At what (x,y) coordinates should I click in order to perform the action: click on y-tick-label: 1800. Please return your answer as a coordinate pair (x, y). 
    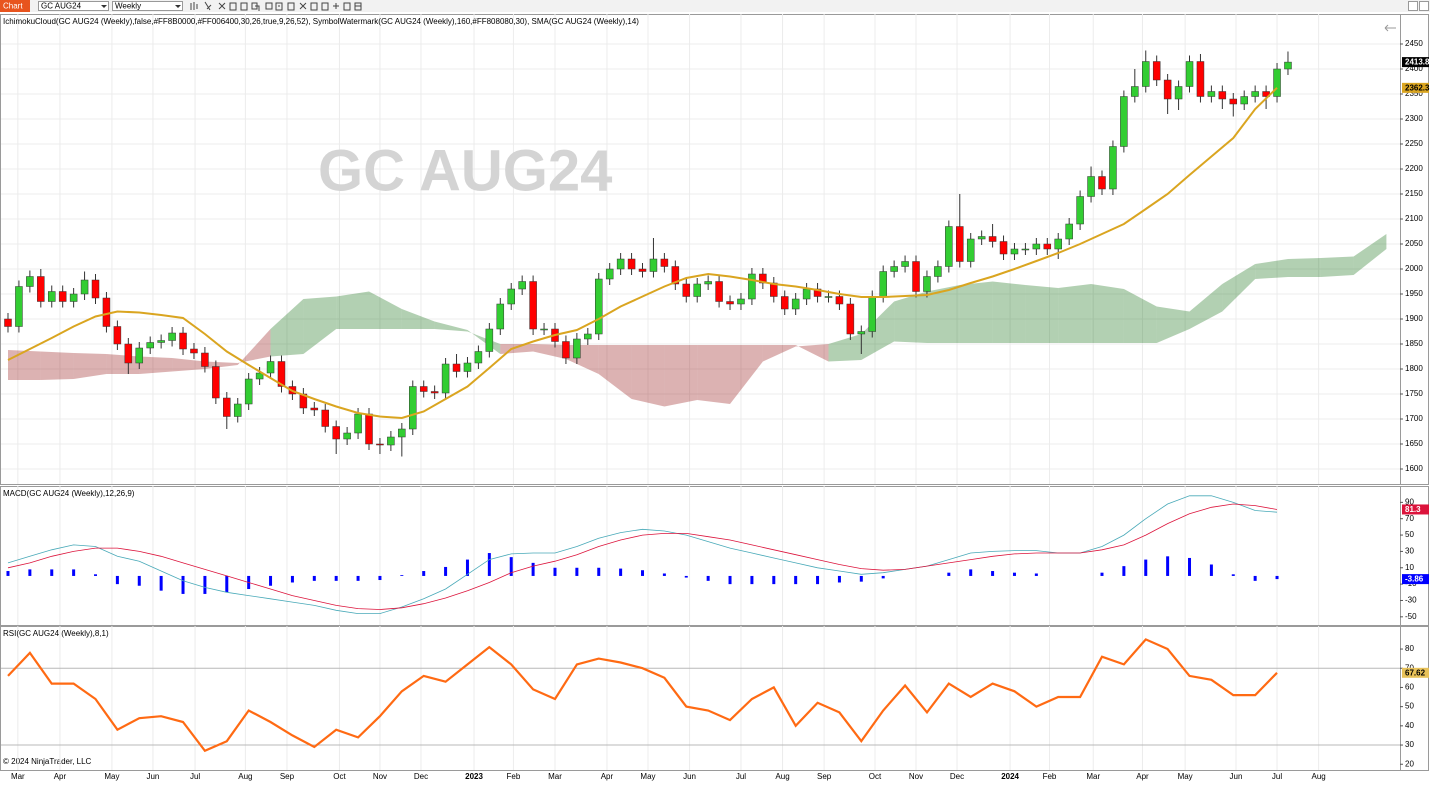
    Looking at the image, I should click on (1414, 368).